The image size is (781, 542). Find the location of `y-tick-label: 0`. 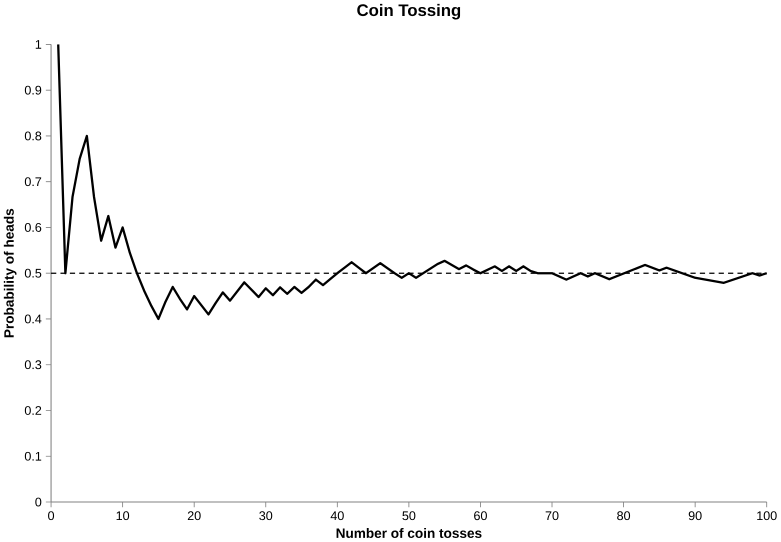

y-tick-label: 0 is located at coordinates (38, 502).